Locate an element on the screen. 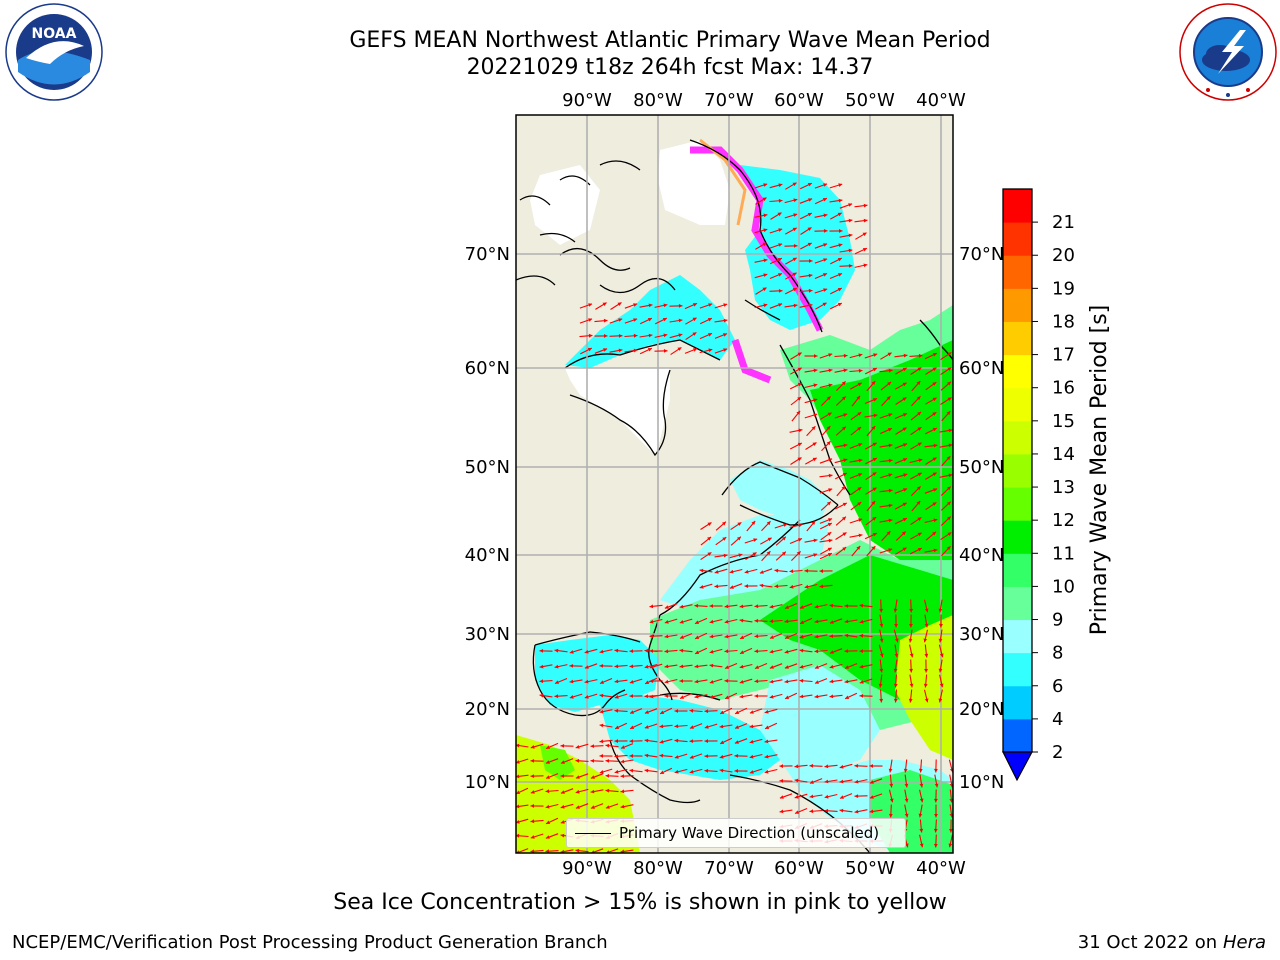 The image size is (1280, 960). lat-label-right: 50°N is located at coordinates (981, 467).